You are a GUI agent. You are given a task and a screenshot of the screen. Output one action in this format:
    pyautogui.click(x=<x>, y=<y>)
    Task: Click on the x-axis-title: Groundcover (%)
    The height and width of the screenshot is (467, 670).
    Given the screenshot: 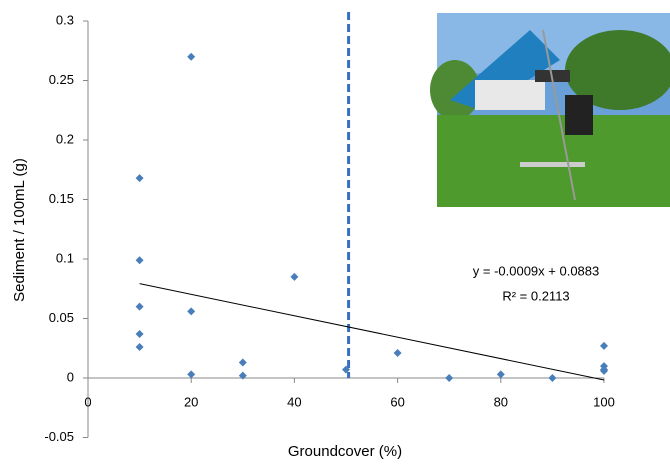 What is the action you would take?
    pyautogui.click(x=345, y=451)
    